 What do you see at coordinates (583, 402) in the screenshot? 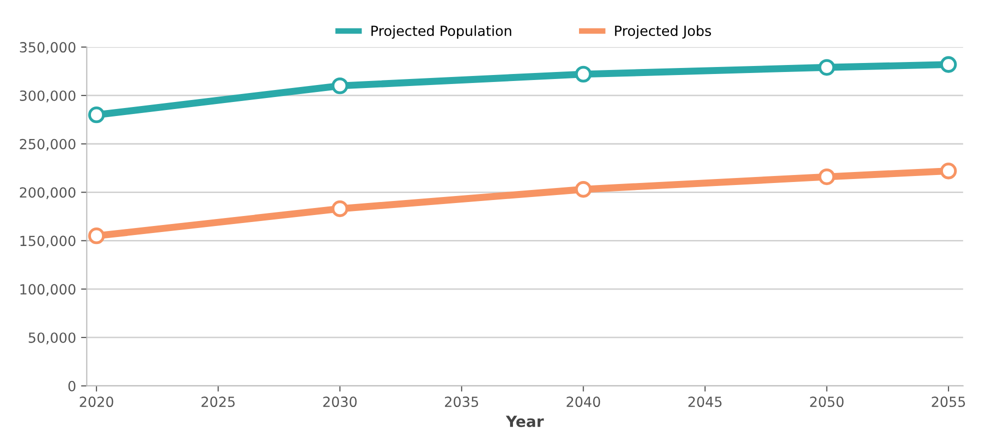
I see `x-tick-label: 2040` at bounding box center [583, 402].